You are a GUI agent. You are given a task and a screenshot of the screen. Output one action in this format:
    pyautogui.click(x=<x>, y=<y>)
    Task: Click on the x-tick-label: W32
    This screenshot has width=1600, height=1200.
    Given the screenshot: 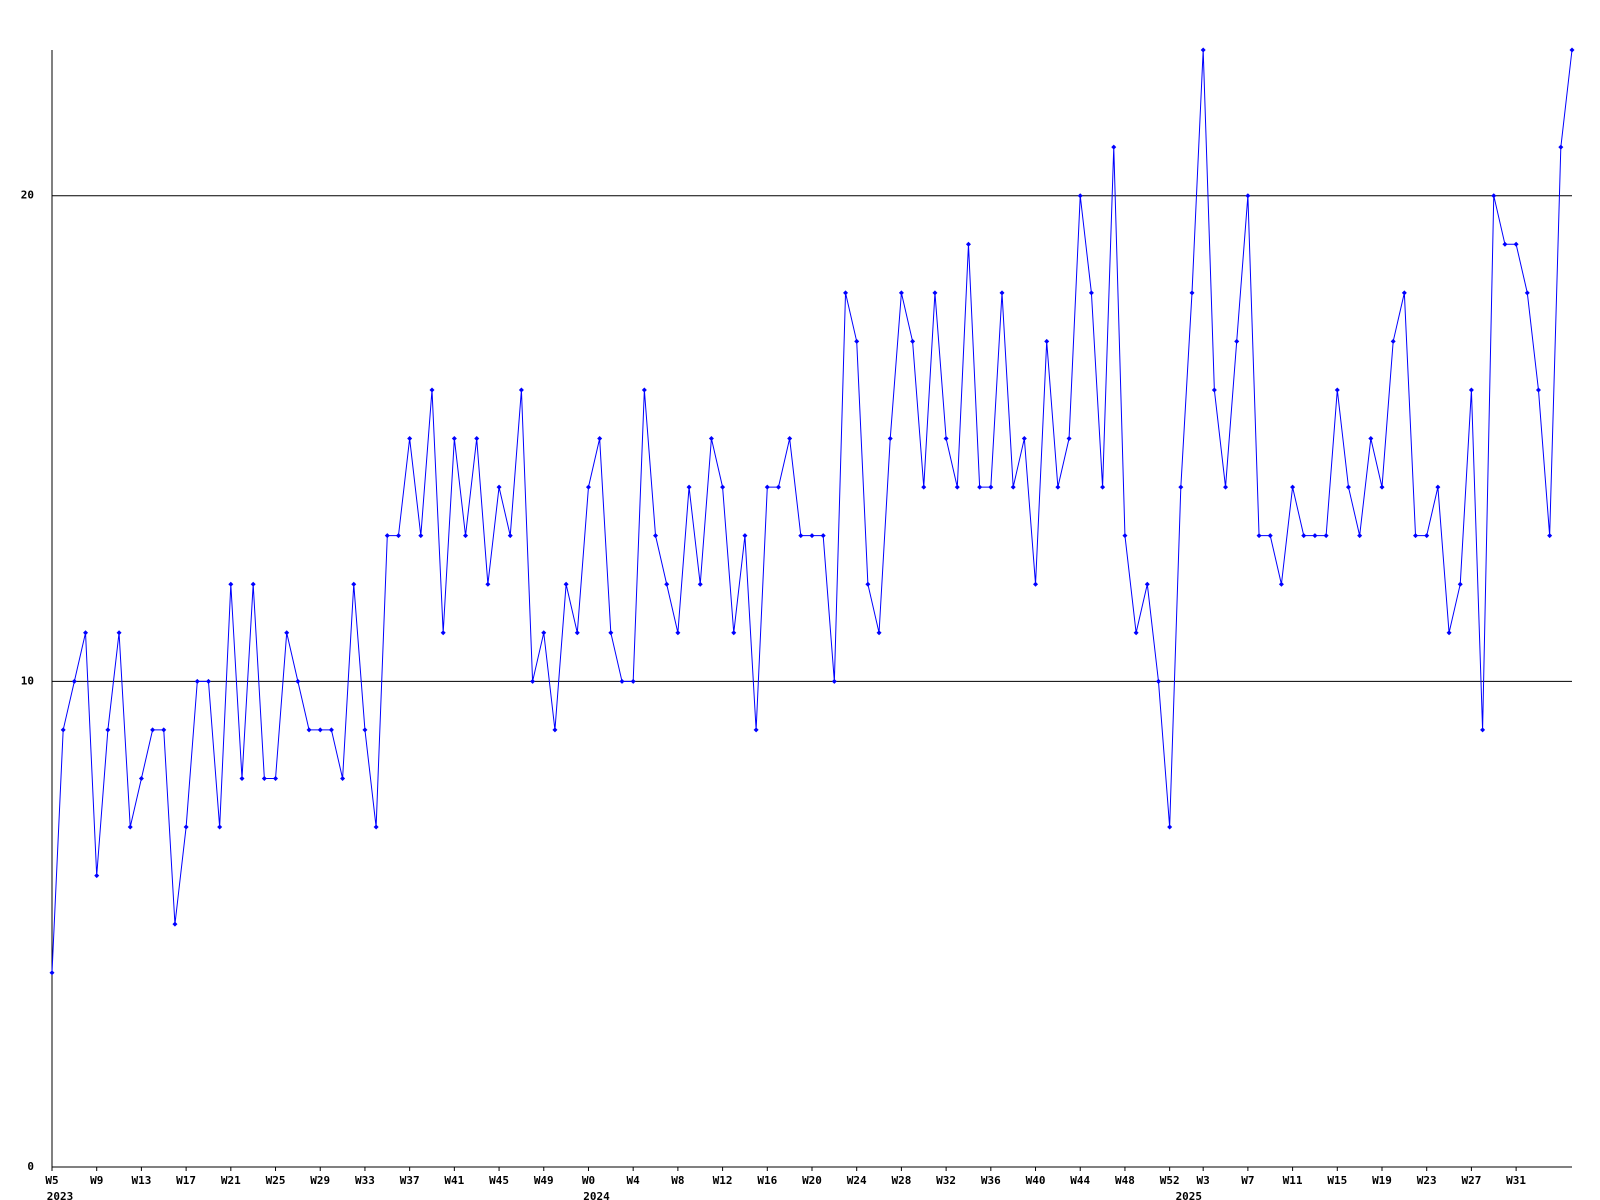 What is the action you would take?
    pyautogui.click(x=946, y=1180)
    